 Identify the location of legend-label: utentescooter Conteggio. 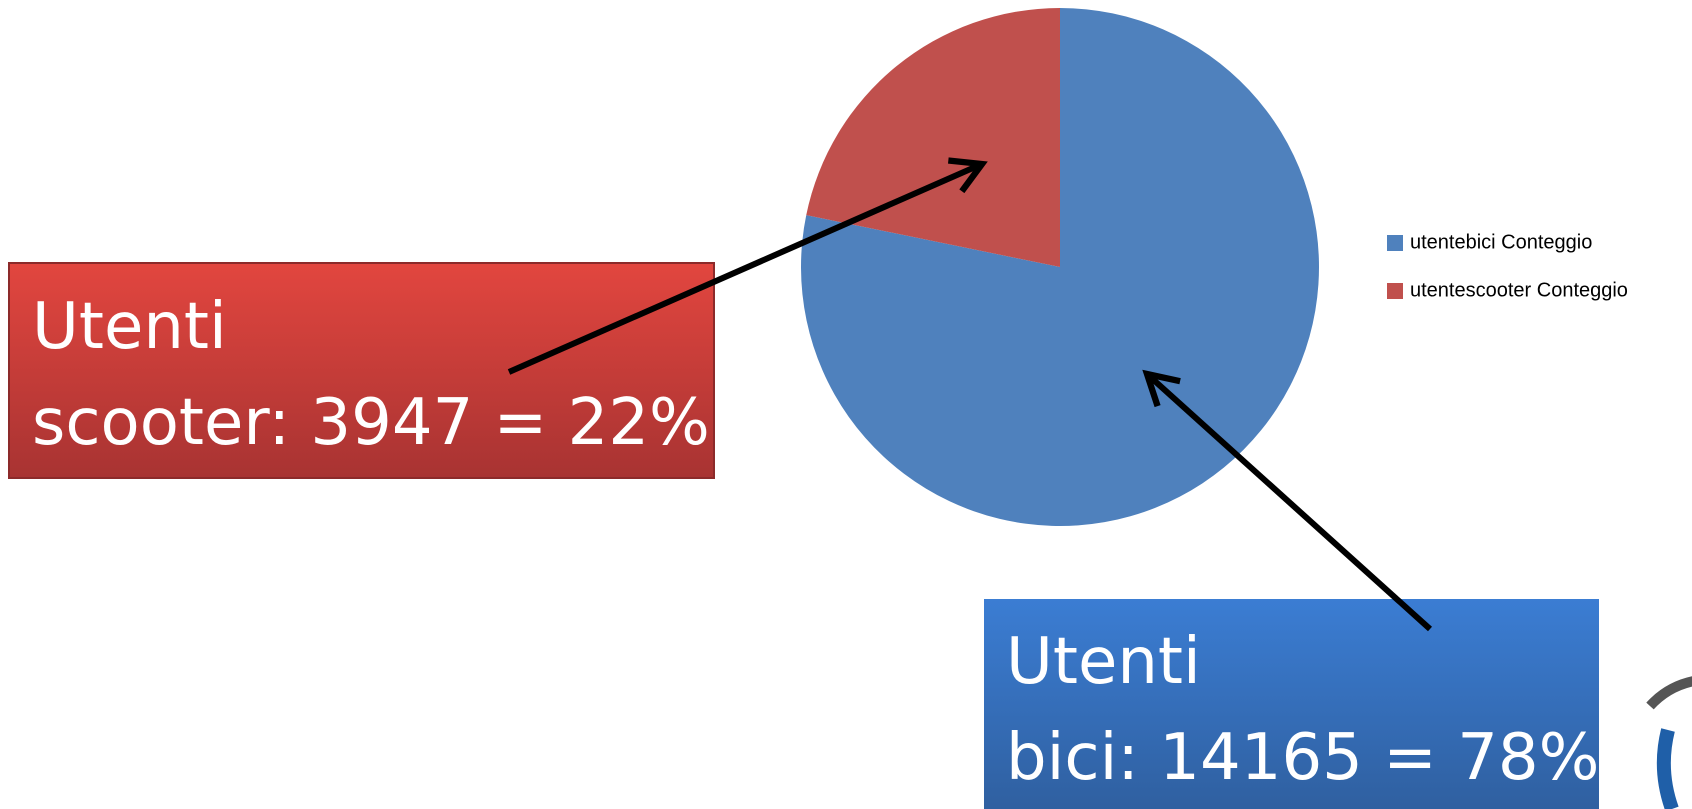
(1519, 290).